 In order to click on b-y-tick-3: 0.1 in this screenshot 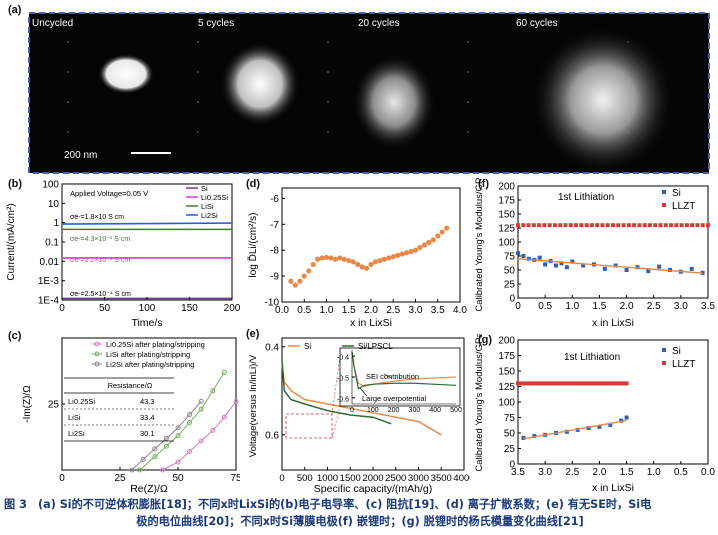, I will do `click(52, 243)`.